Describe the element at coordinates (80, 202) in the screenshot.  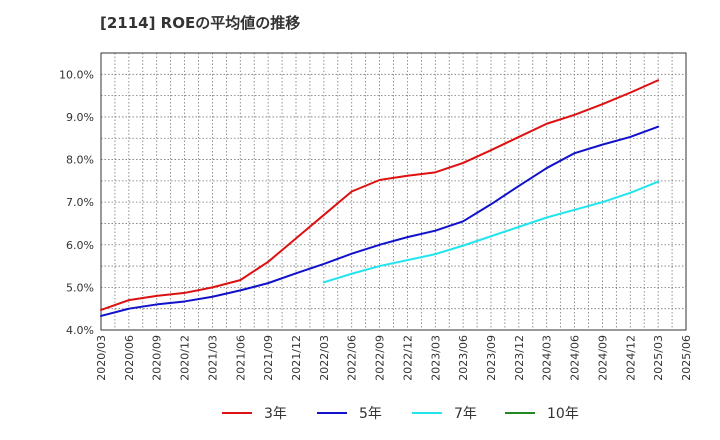
I see `y-tick-label: 7.0%` at that location.